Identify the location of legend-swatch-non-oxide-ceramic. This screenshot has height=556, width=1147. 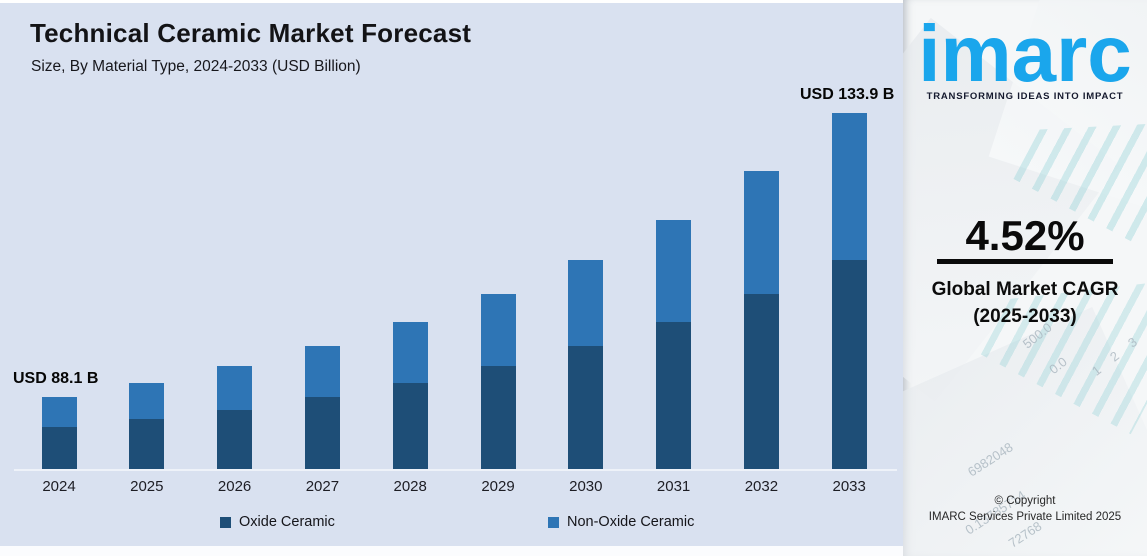
(553, 522).